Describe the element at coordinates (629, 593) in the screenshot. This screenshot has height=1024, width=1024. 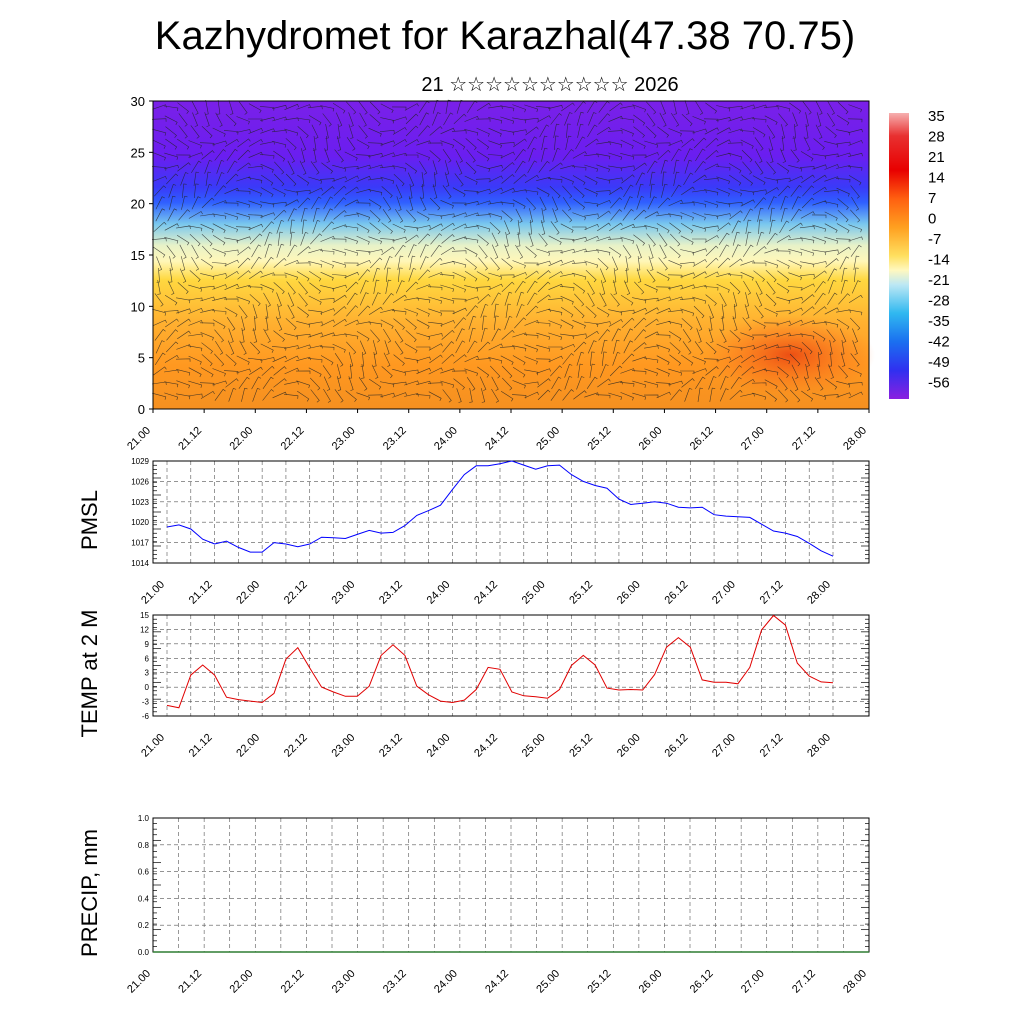
I see `x-tick-label: 26.00` at that location.